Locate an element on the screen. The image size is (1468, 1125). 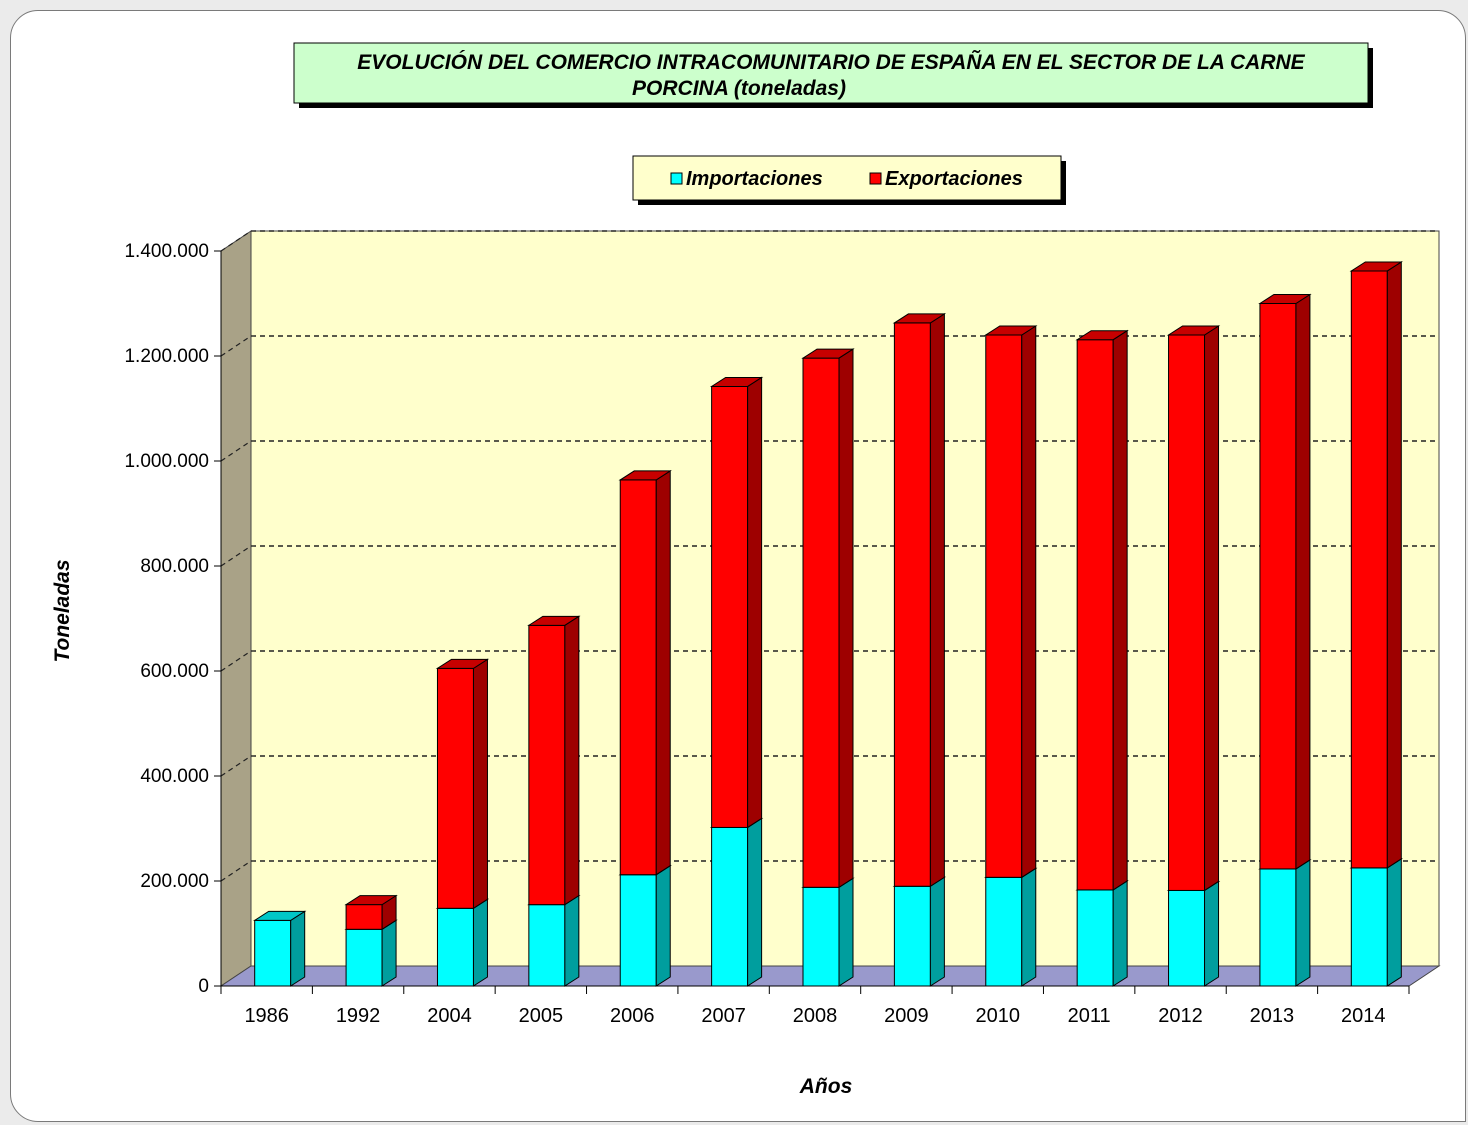
bar-importaciones-2004-front is located at coordinates (455, 947).